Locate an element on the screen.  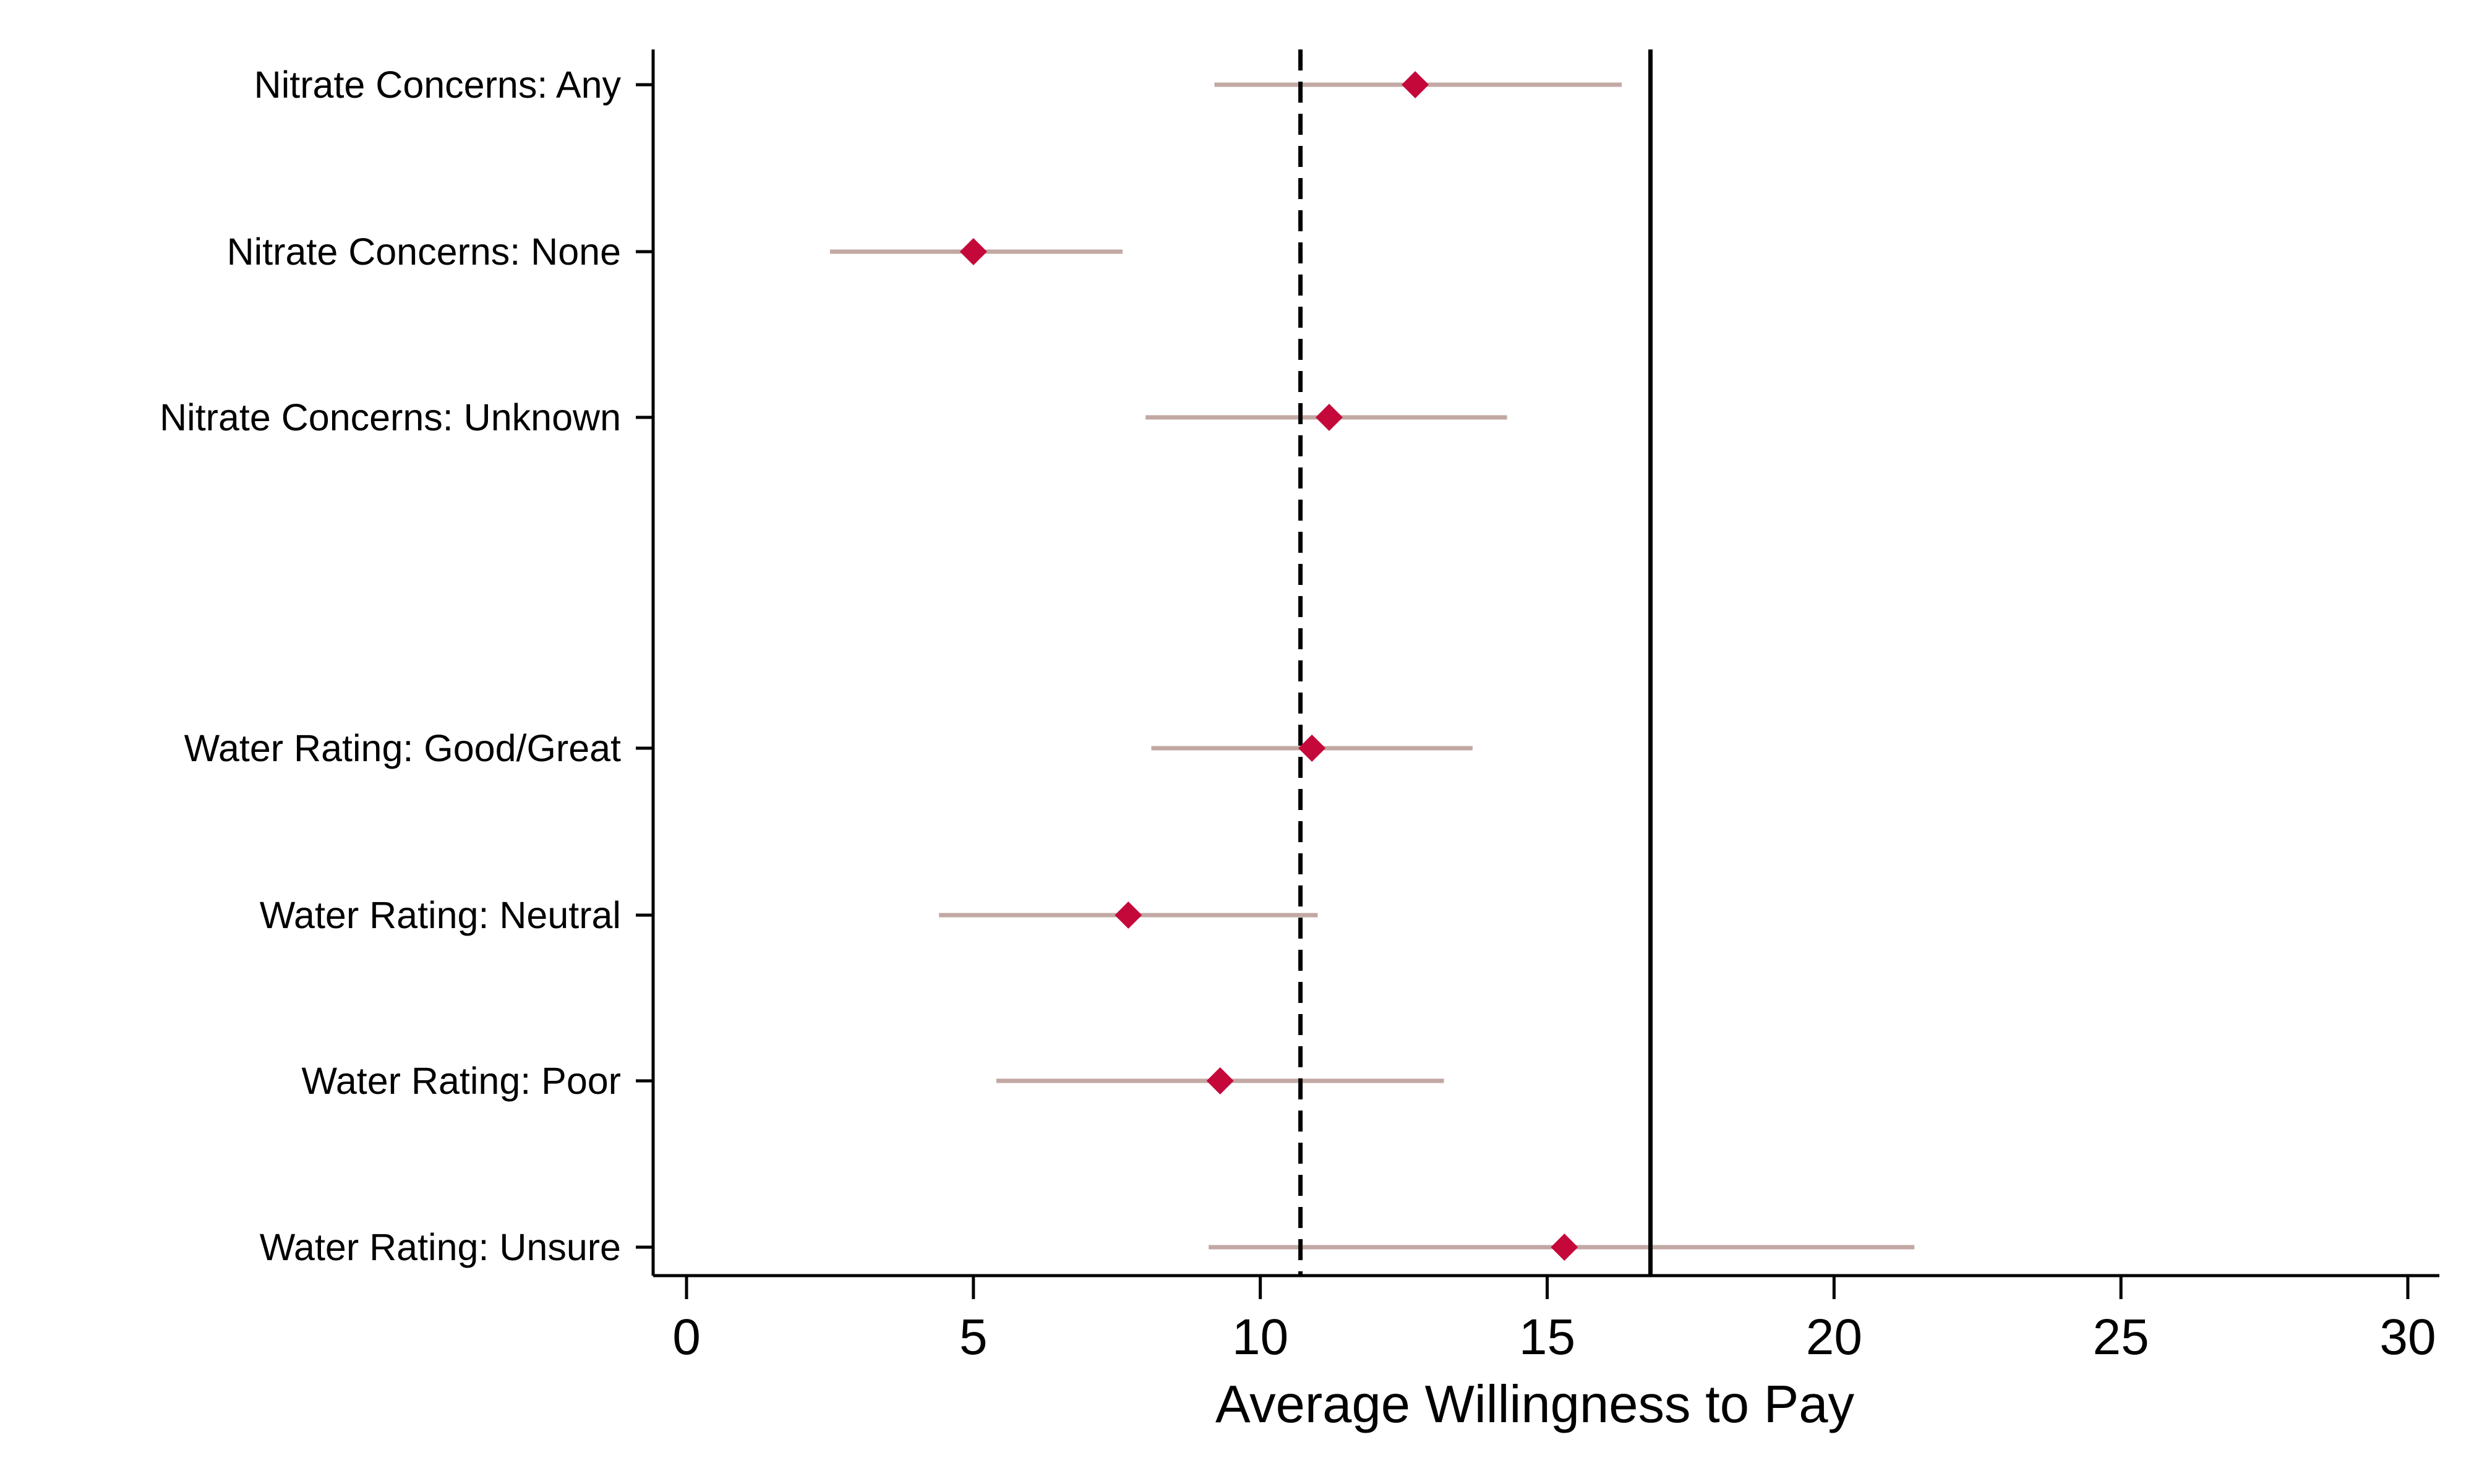
x-axis-title: Average Willingness to Pay is located at coordinates (1535, 1404).